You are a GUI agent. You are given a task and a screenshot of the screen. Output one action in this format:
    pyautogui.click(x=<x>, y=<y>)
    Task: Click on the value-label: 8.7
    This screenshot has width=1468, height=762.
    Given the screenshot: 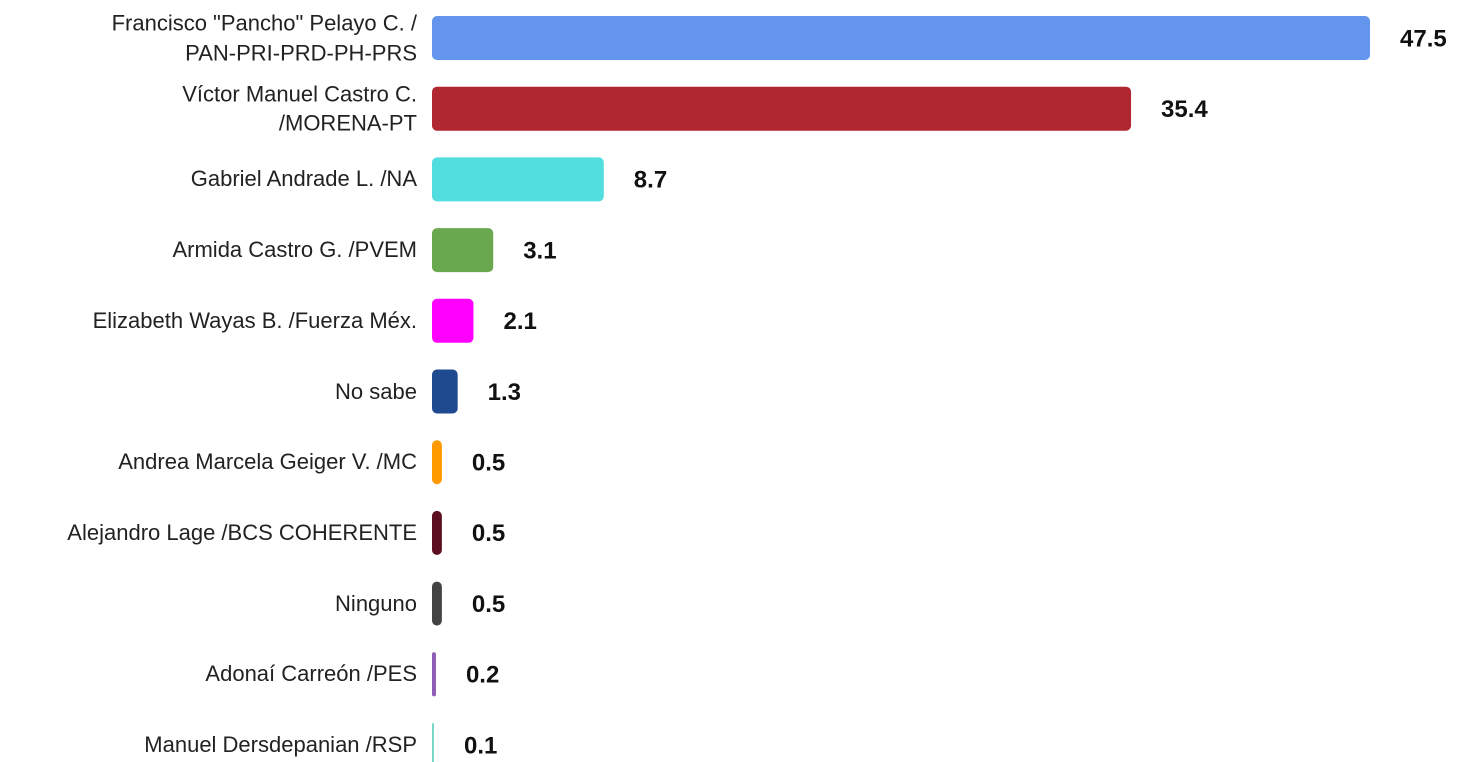 What is the action you would take?
    pyautogui.click(x=650, y=180)
    